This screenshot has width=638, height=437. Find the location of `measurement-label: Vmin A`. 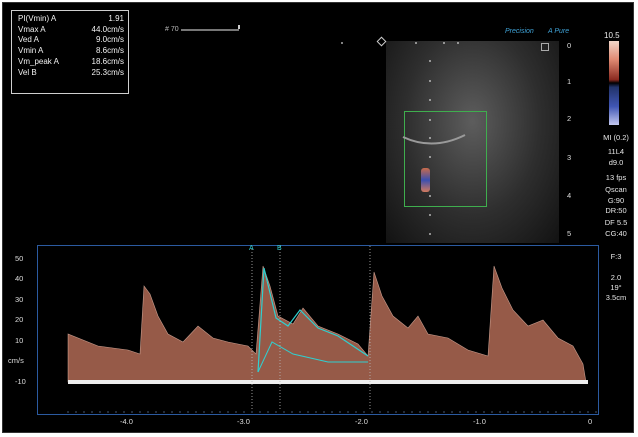

measurement-label: Vmin A is located at coordinates (31, 51).